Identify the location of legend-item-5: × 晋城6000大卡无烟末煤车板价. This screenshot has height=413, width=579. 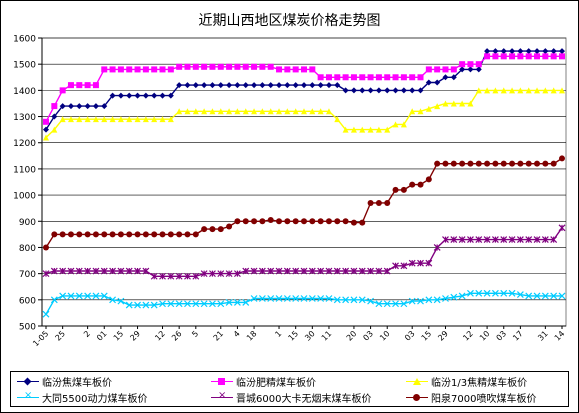
(291, 398).